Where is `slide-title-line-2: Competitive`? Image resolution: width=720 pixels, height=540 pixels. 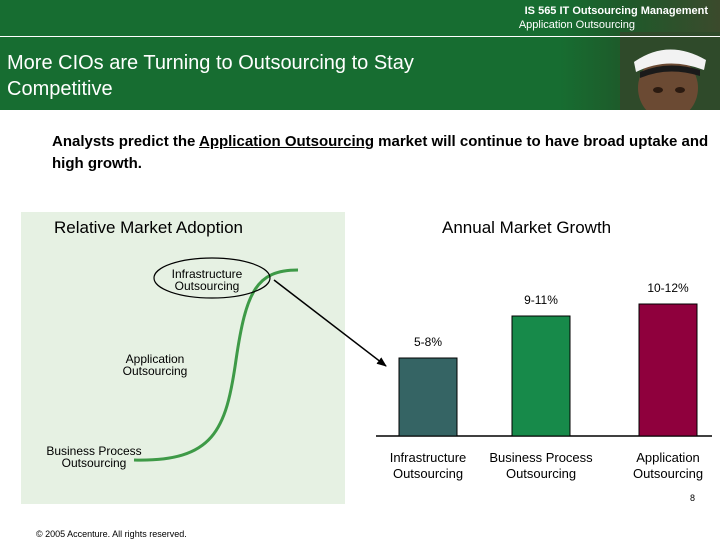
slide-title-line-2: Competitive is located at coordinates (60, 89).